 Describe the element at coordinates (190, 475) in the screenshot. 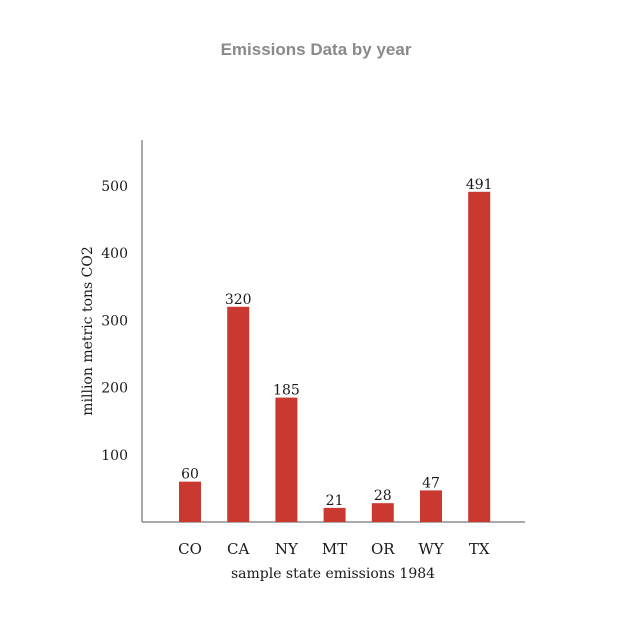

I see `bar-value-label: 60` at that location.